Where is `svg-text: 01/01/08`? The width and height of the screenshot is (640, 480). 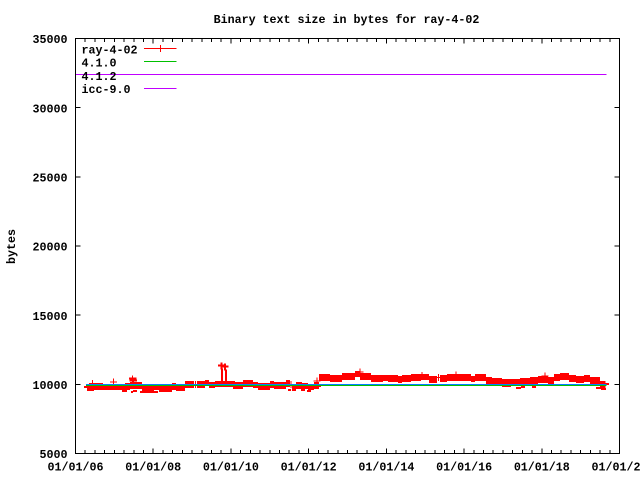 svg-text: 01/01/08 is located at coordinates (153, 468).